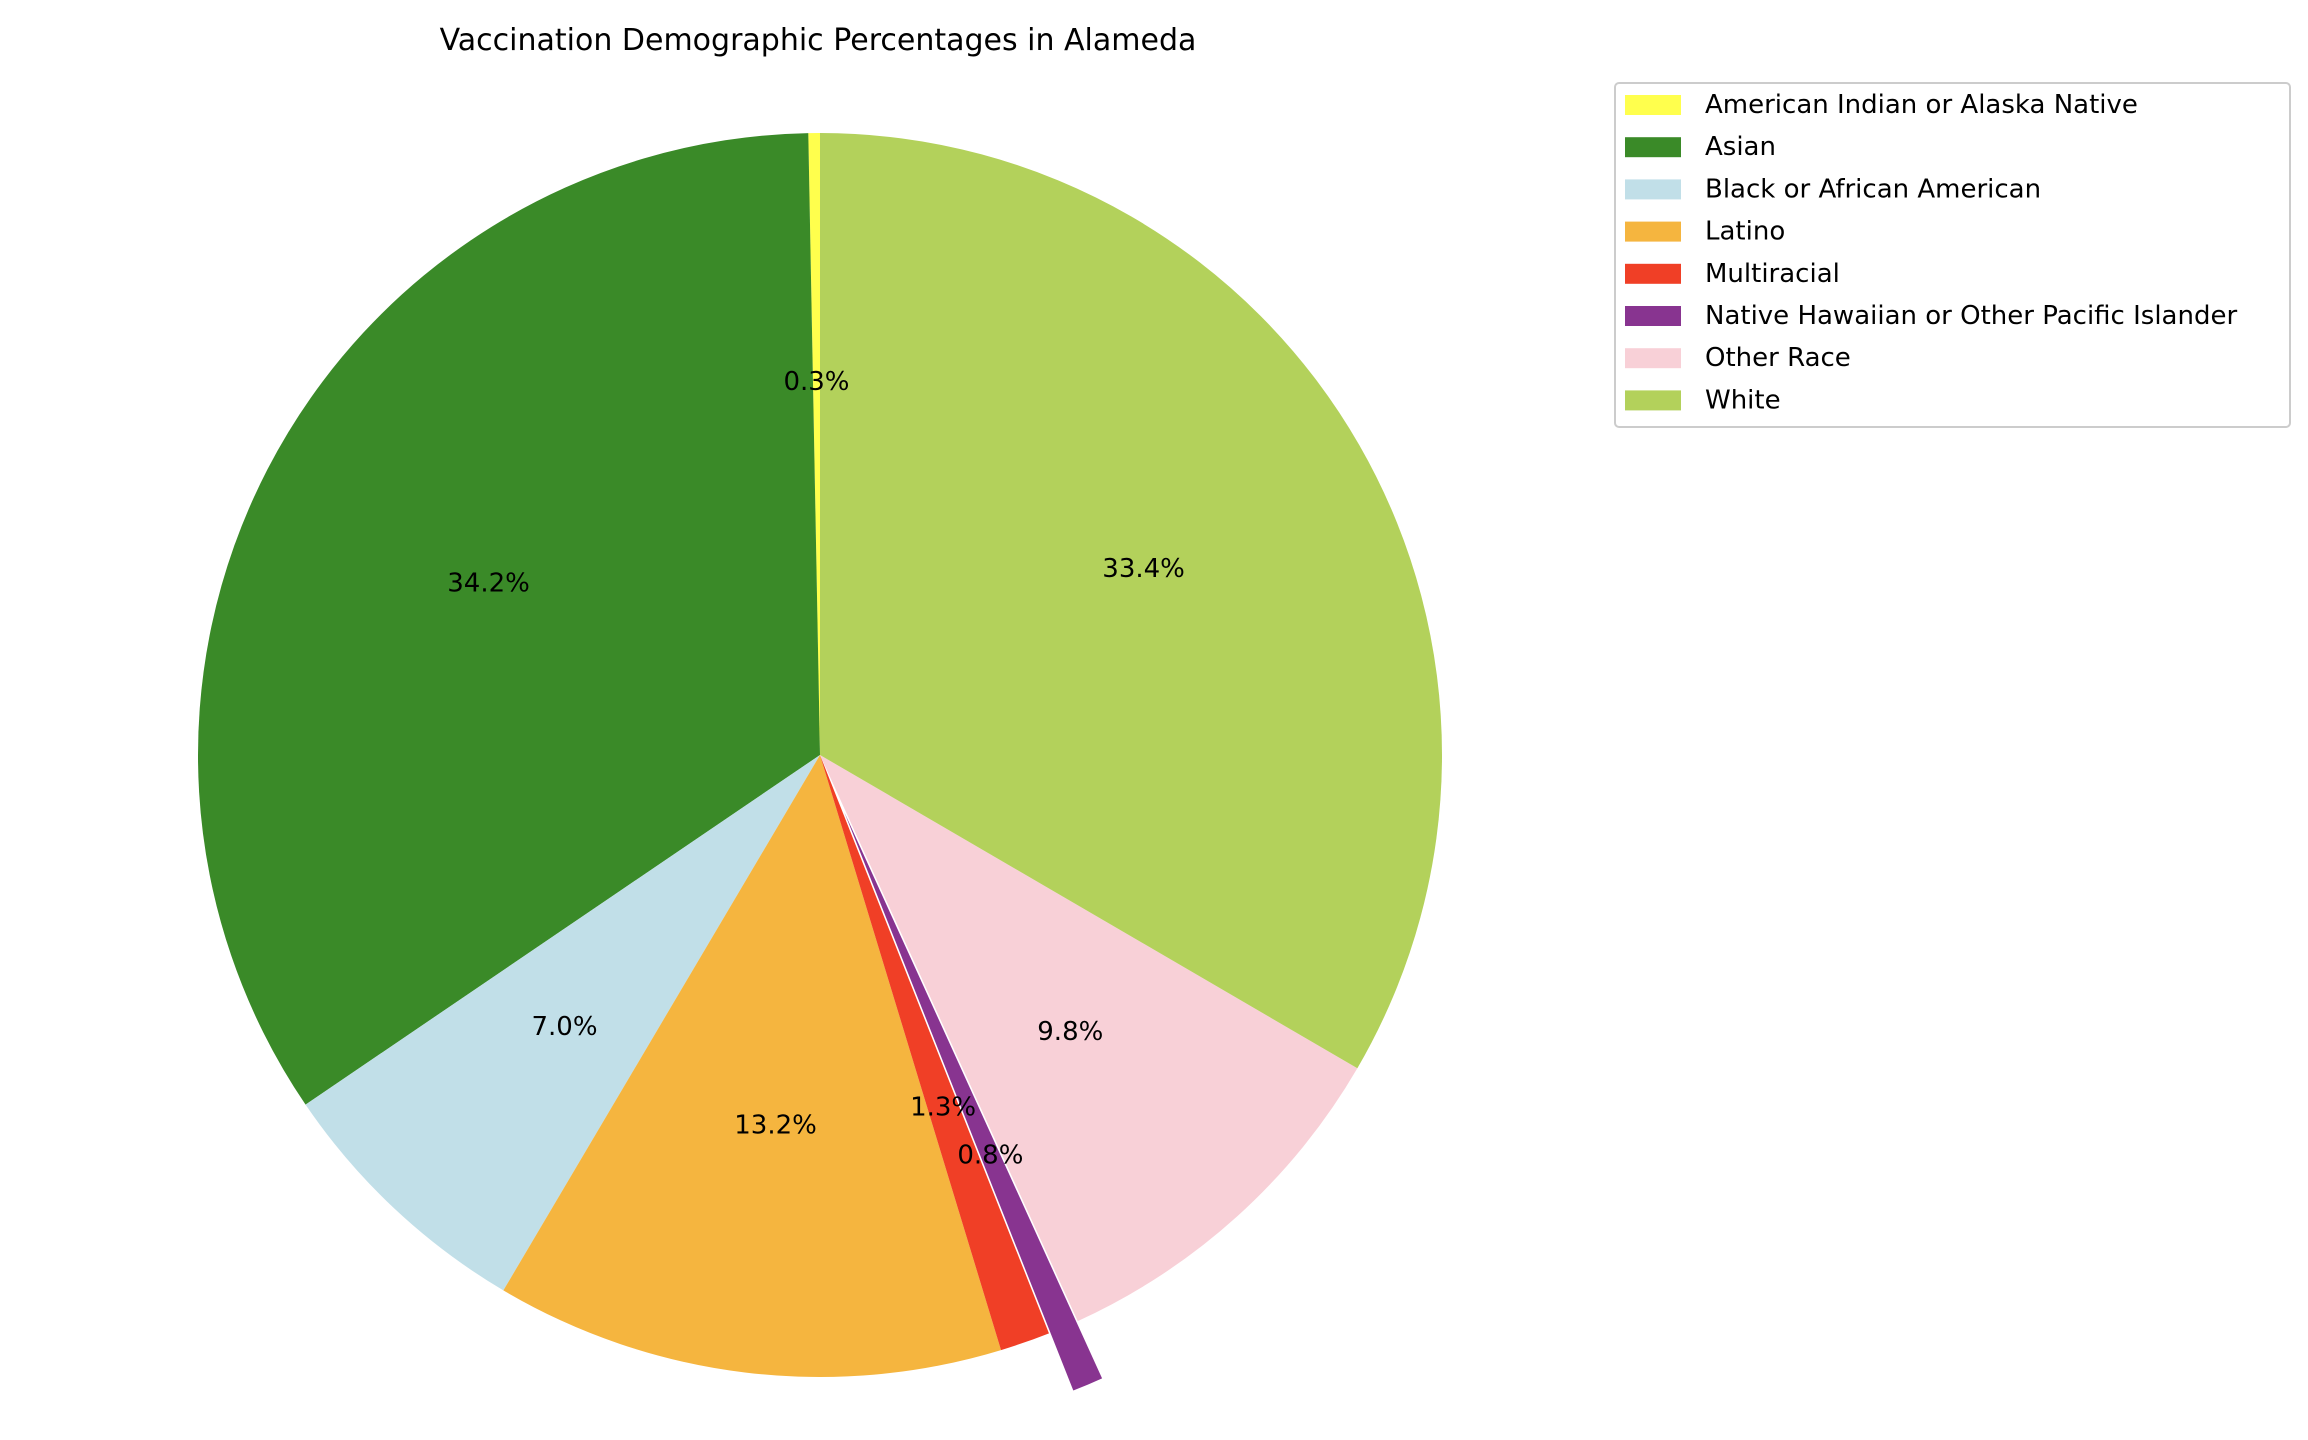 The image size is (2308, 1440). Describe the element at coordinates (1070, 1032) in the screenshot. I see `pie-value-label-6: 9.8%` at that location.